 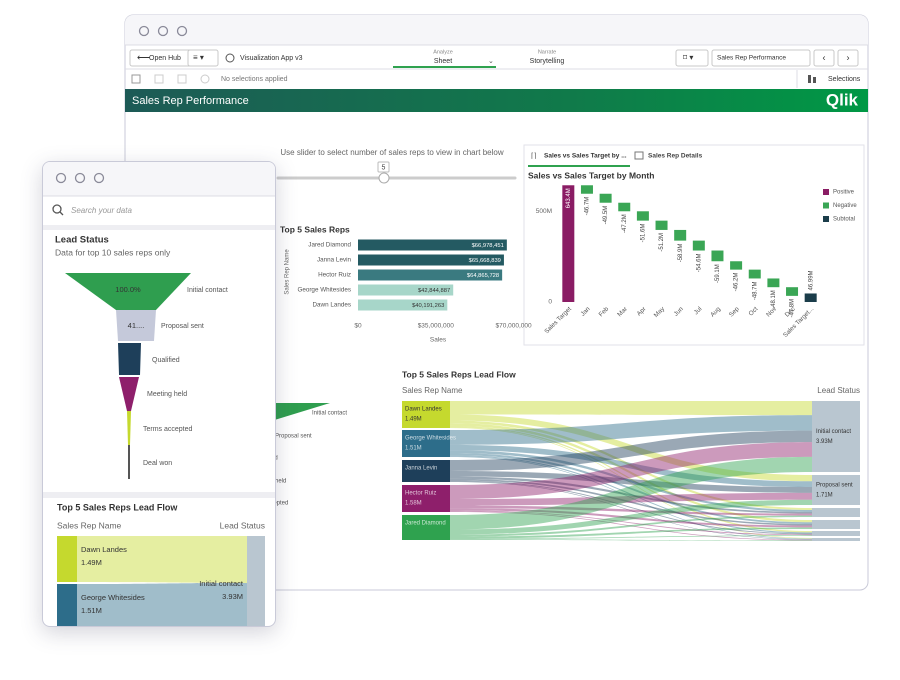 I want to click on selections-icon, so click(x=814, y=80).